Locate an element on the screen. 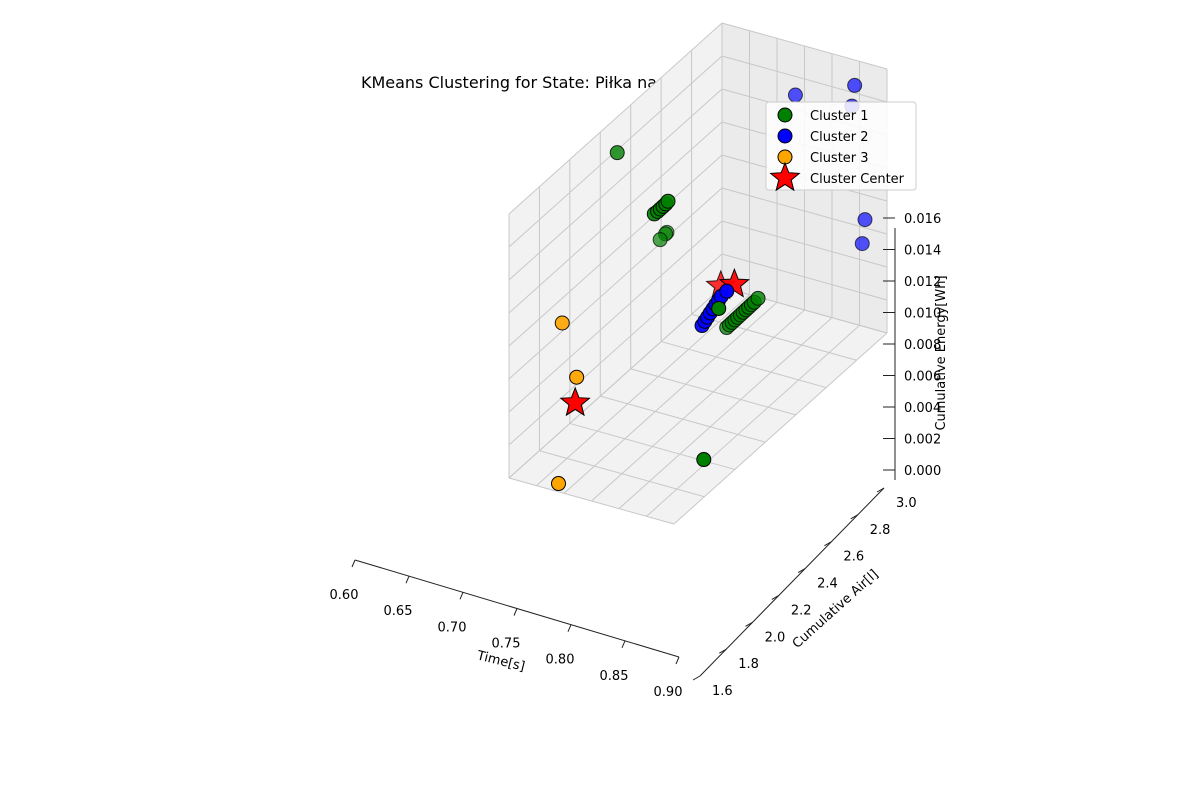 This screenshot has height=800, width=1200. x-tick-label: 0.60 is located at coordinates (344, 595).